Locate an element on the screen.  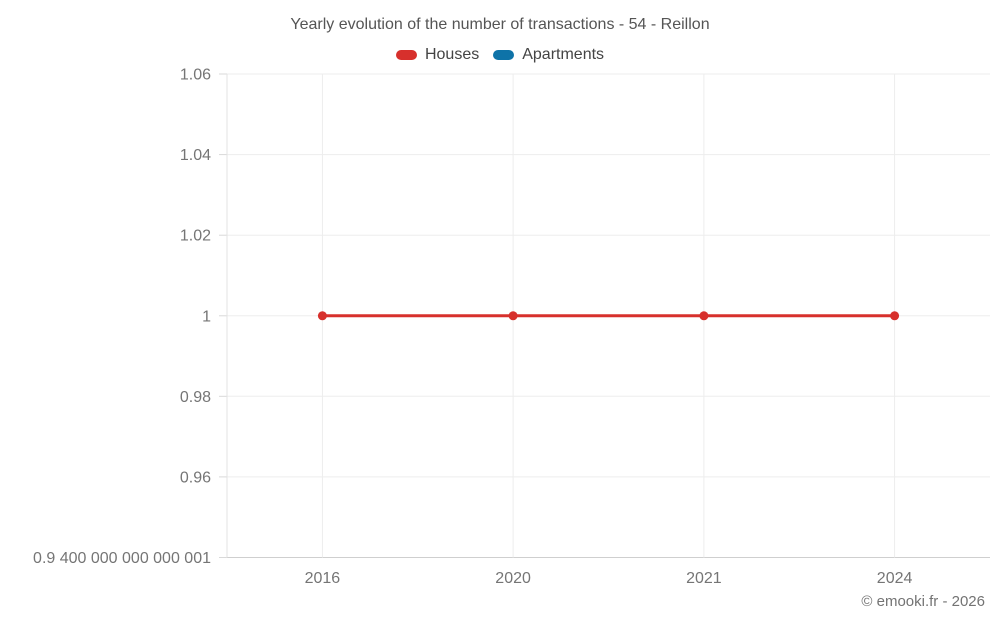
svg-text: 1.02 is located at coordinates (195, 236).